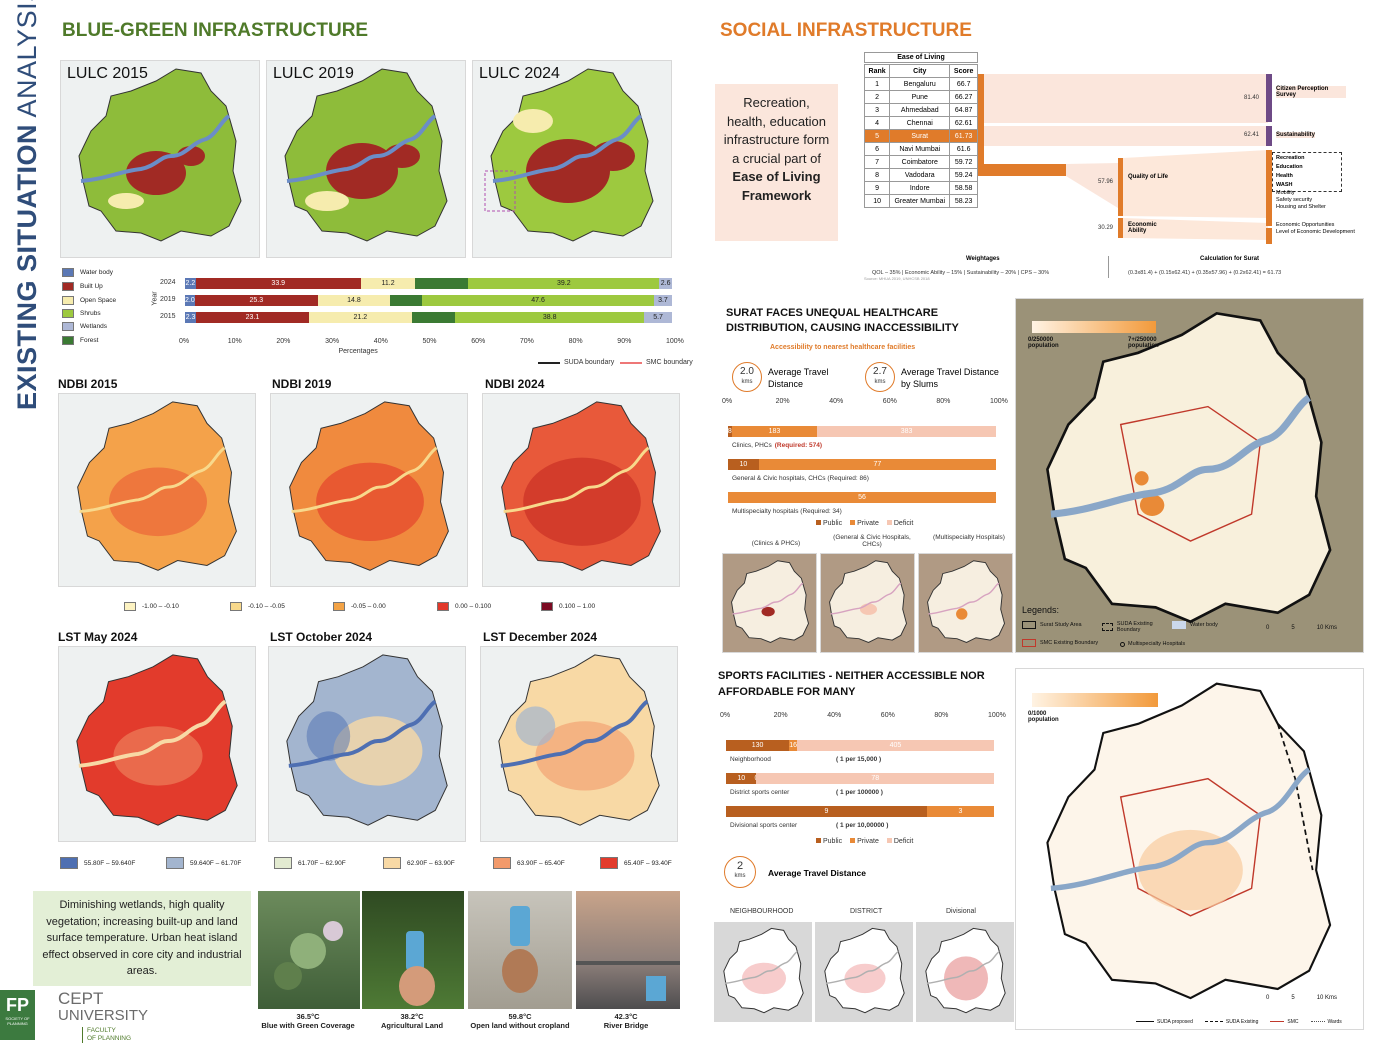  What do you see at coordinates (157, 490) in the screenshot?
I see `ndbi-map-2015` at bounding box center [157, 490].